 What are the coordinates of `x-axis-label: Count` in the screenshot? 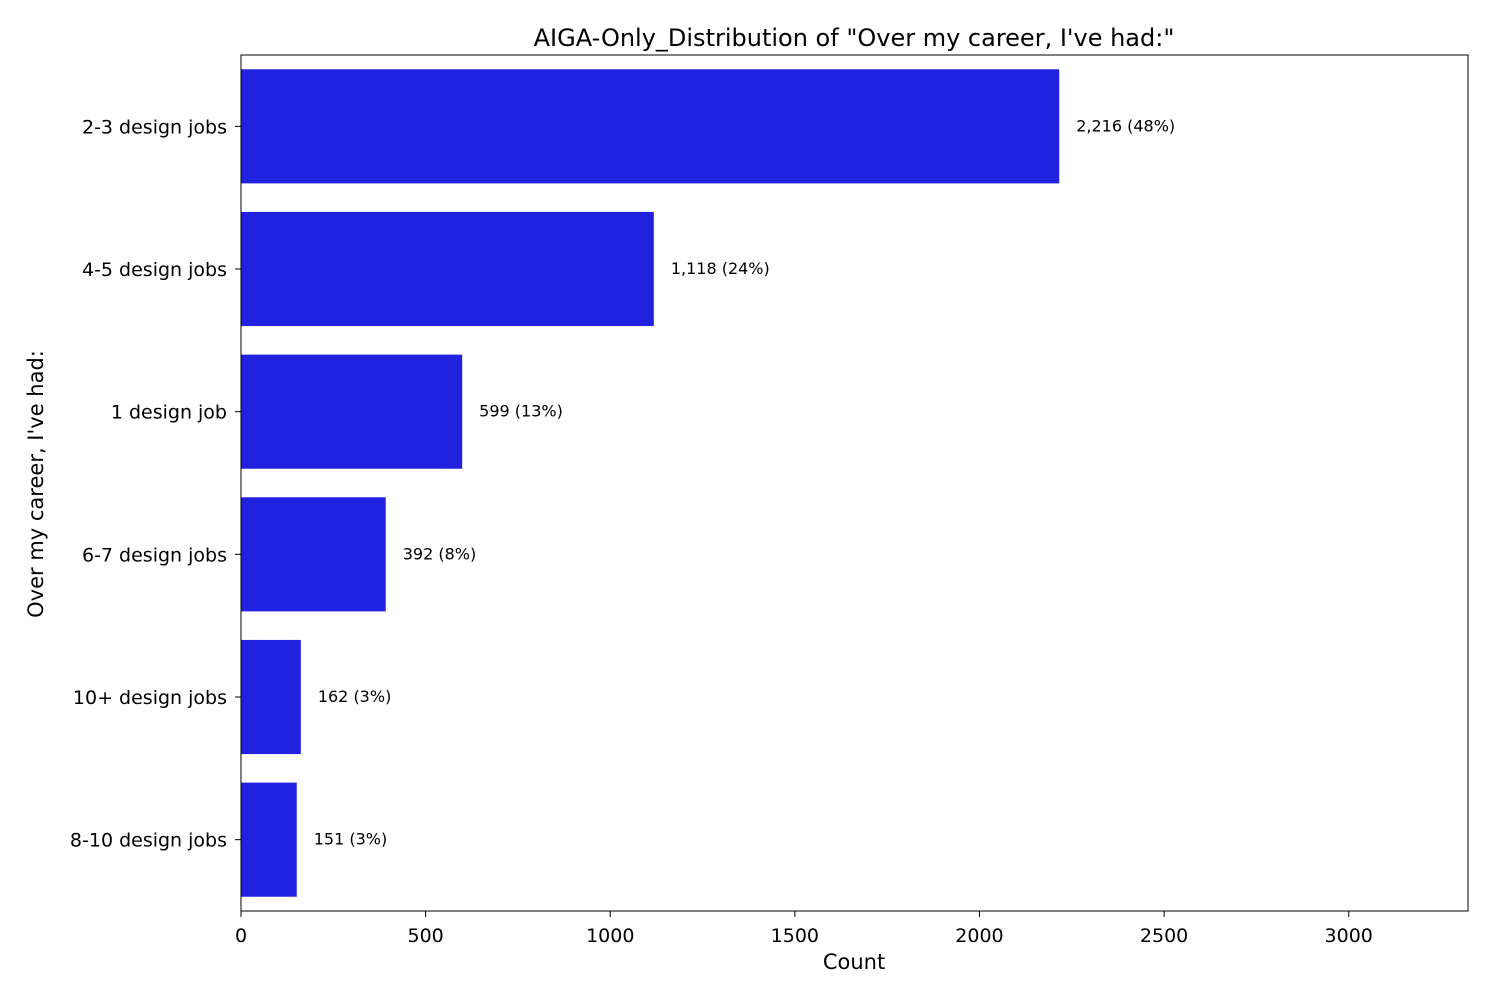 It's located at (854, 962).